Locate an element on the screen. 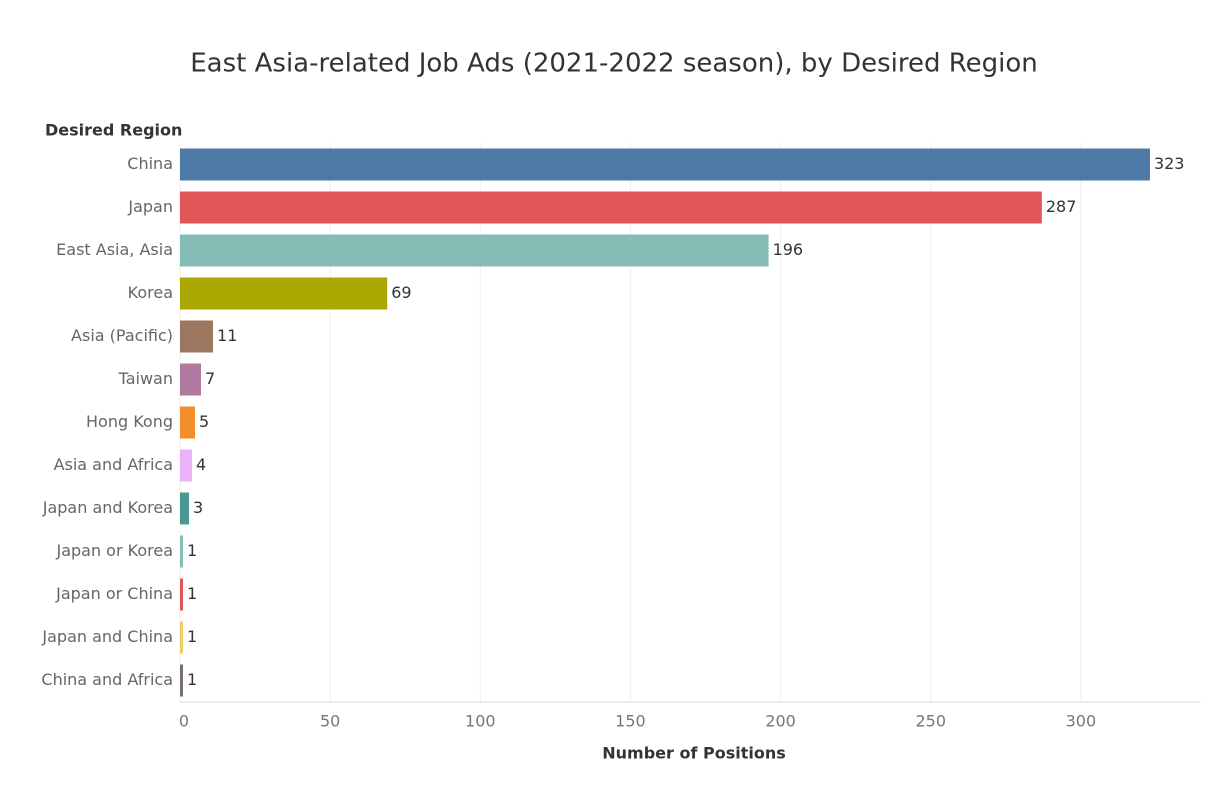 This screenshot has width=1224, height=801. x-axis-title: Number of Positions is located at coordinates (694, 753).